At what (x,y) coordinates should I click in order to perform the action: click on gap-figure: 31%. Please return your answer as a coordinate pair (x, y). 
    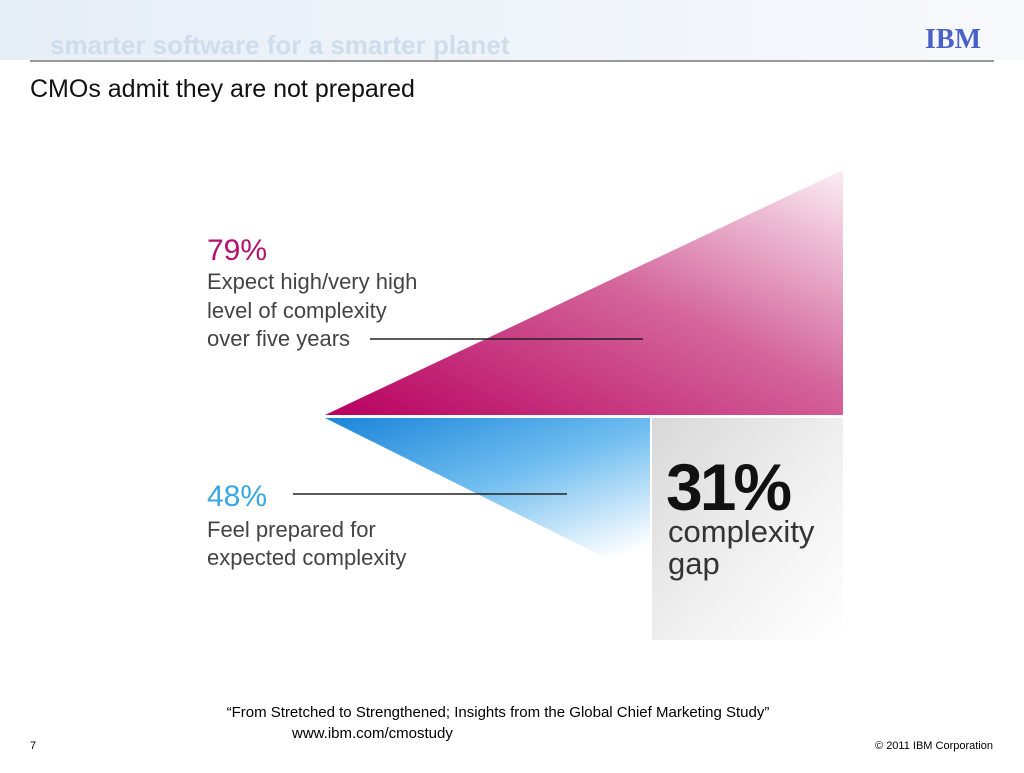
    Looking at the image, I should click on (728, 487).